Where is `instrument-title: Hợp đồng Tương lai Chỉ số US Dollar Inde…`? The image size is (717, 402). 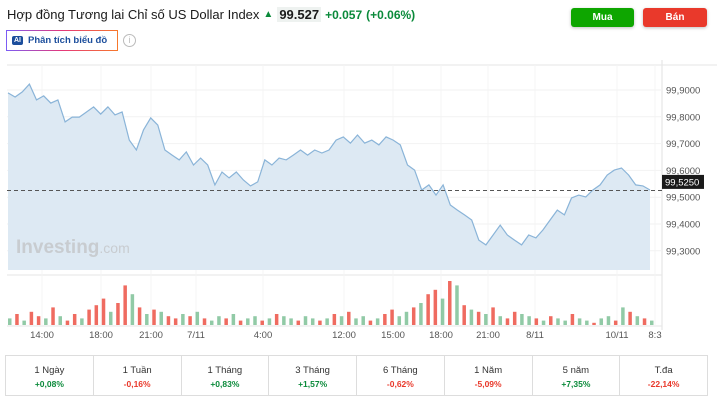
instrument-title: Hợp đồng Tương lai Chỉ số US Dollar Inde… is located at coordinates (133, 14).